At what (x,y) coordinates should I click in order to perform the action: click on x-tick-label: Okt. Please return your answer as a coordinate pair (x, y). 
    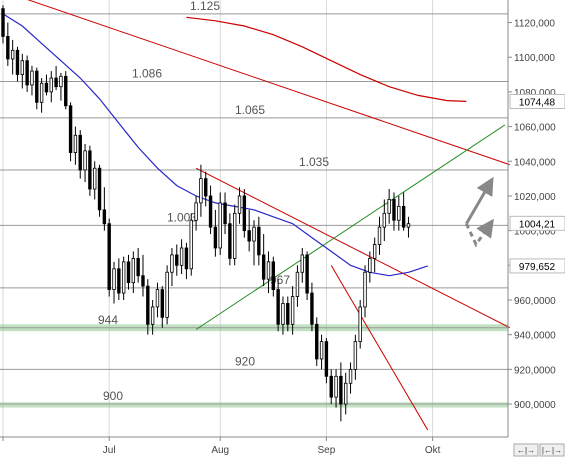
    Looking at the image, I should click on (433, 450).